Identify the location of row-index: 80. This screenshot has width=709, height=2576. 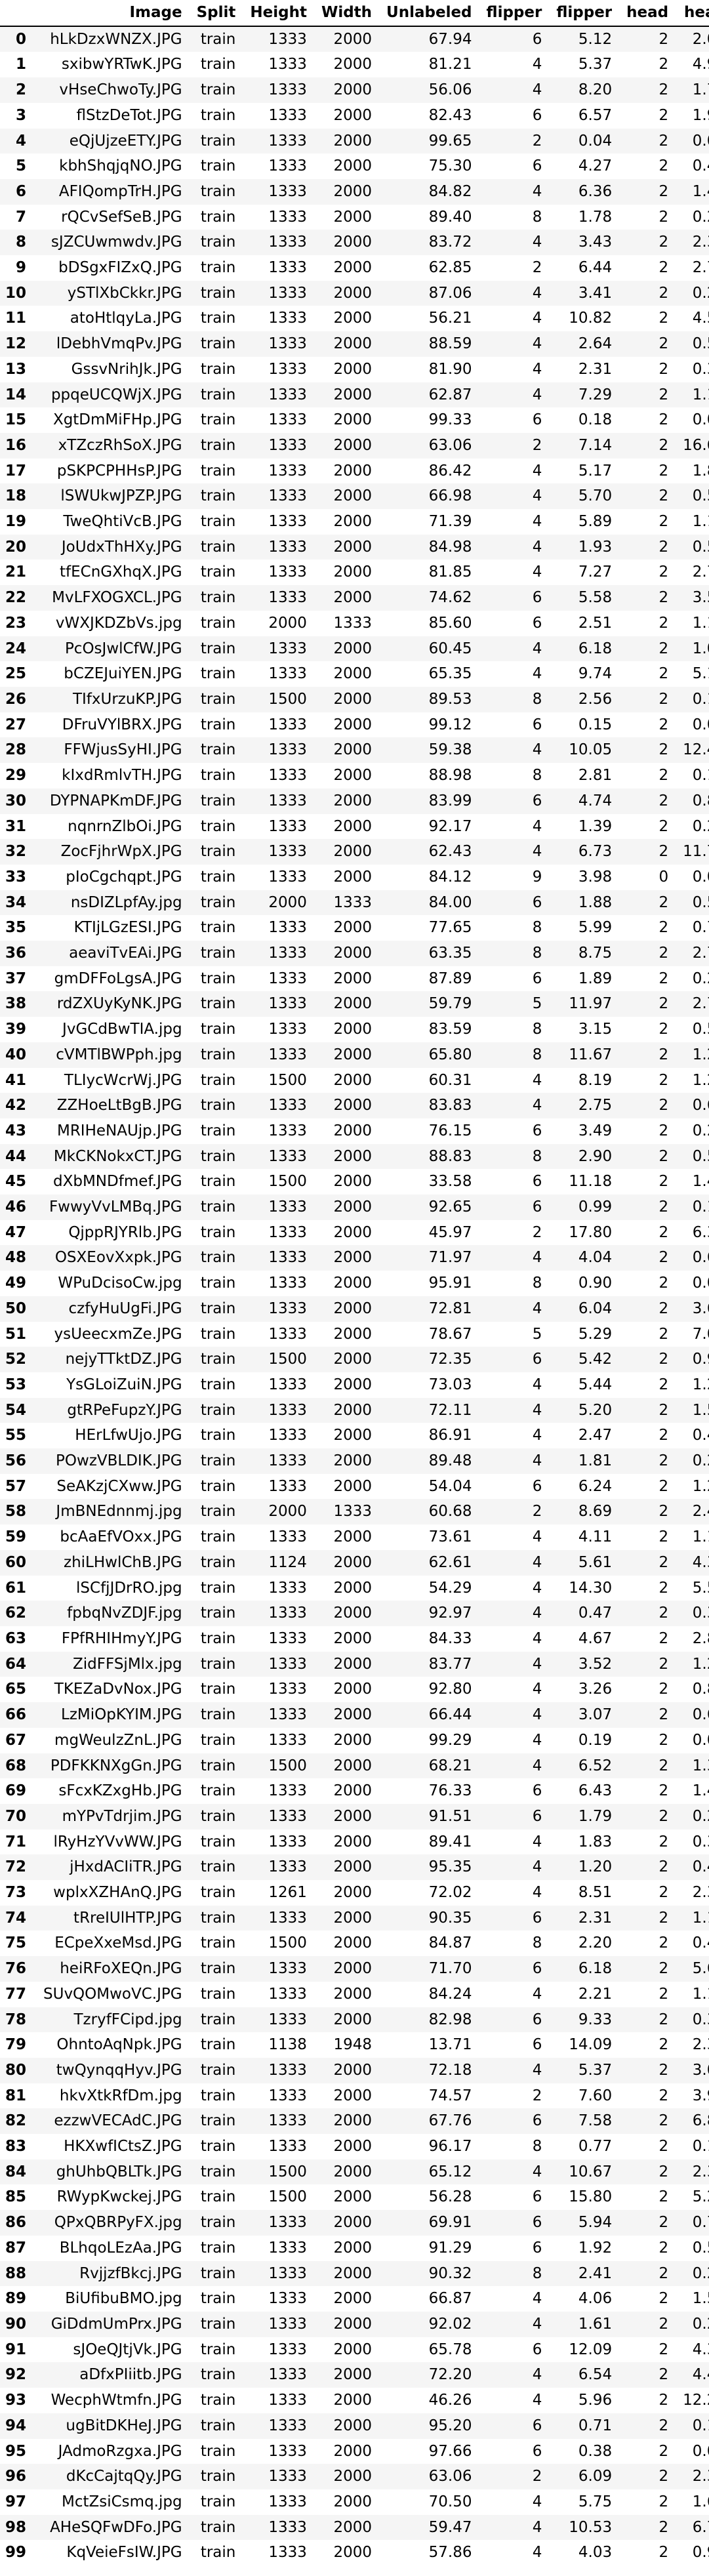
(16, 2070).